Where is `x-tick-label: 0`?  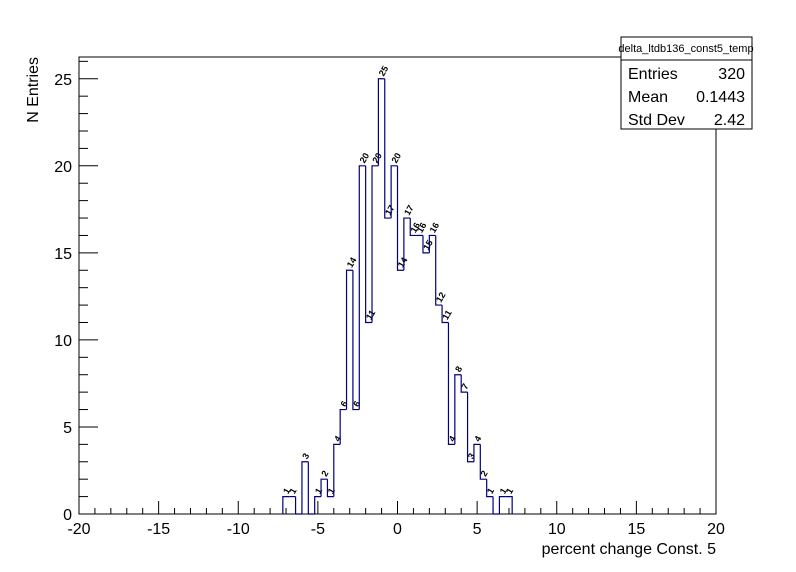 x-tick-label: 0 is located at coordinates (397, 529).